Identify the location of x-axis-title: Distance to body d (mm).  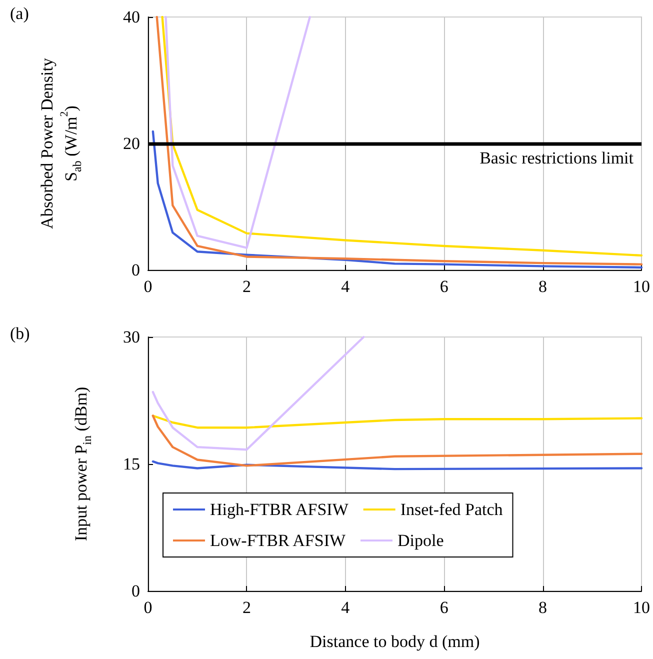
(395, 641).